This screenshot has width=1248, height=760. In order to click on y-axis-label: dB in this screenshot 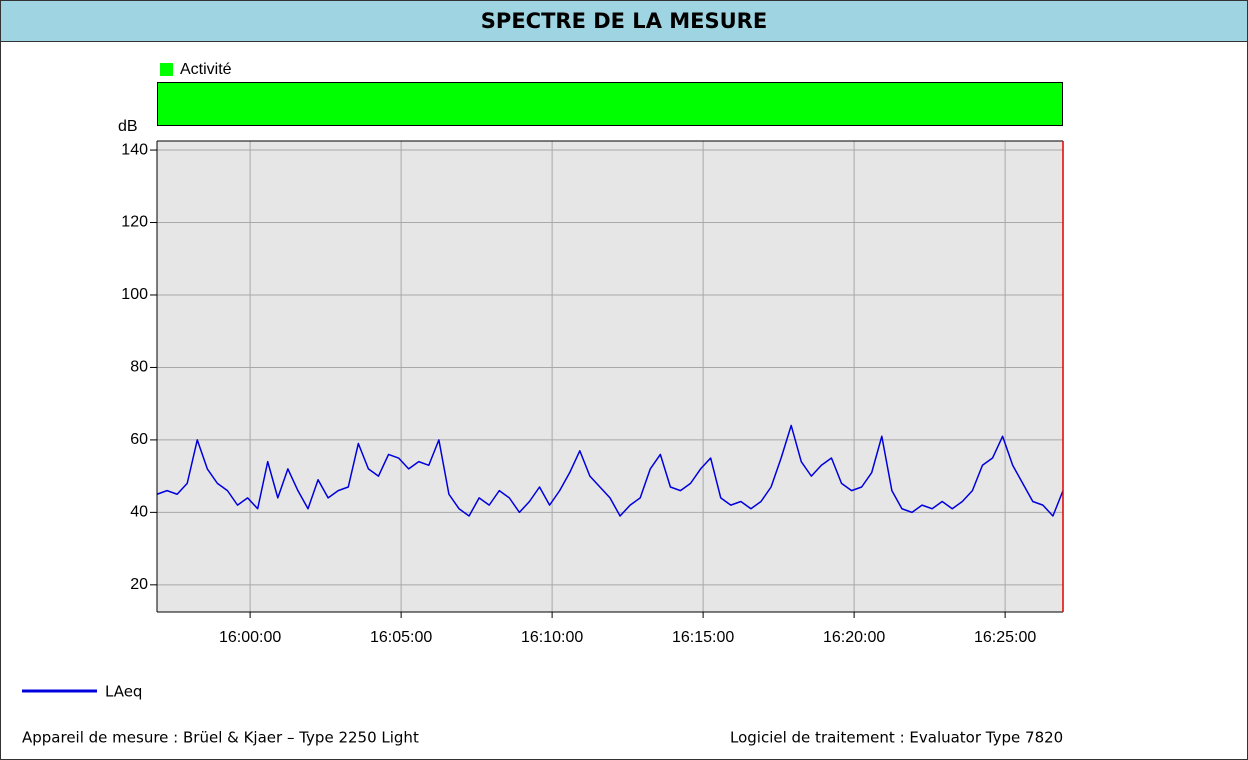, I will do `click(128, 126)`.